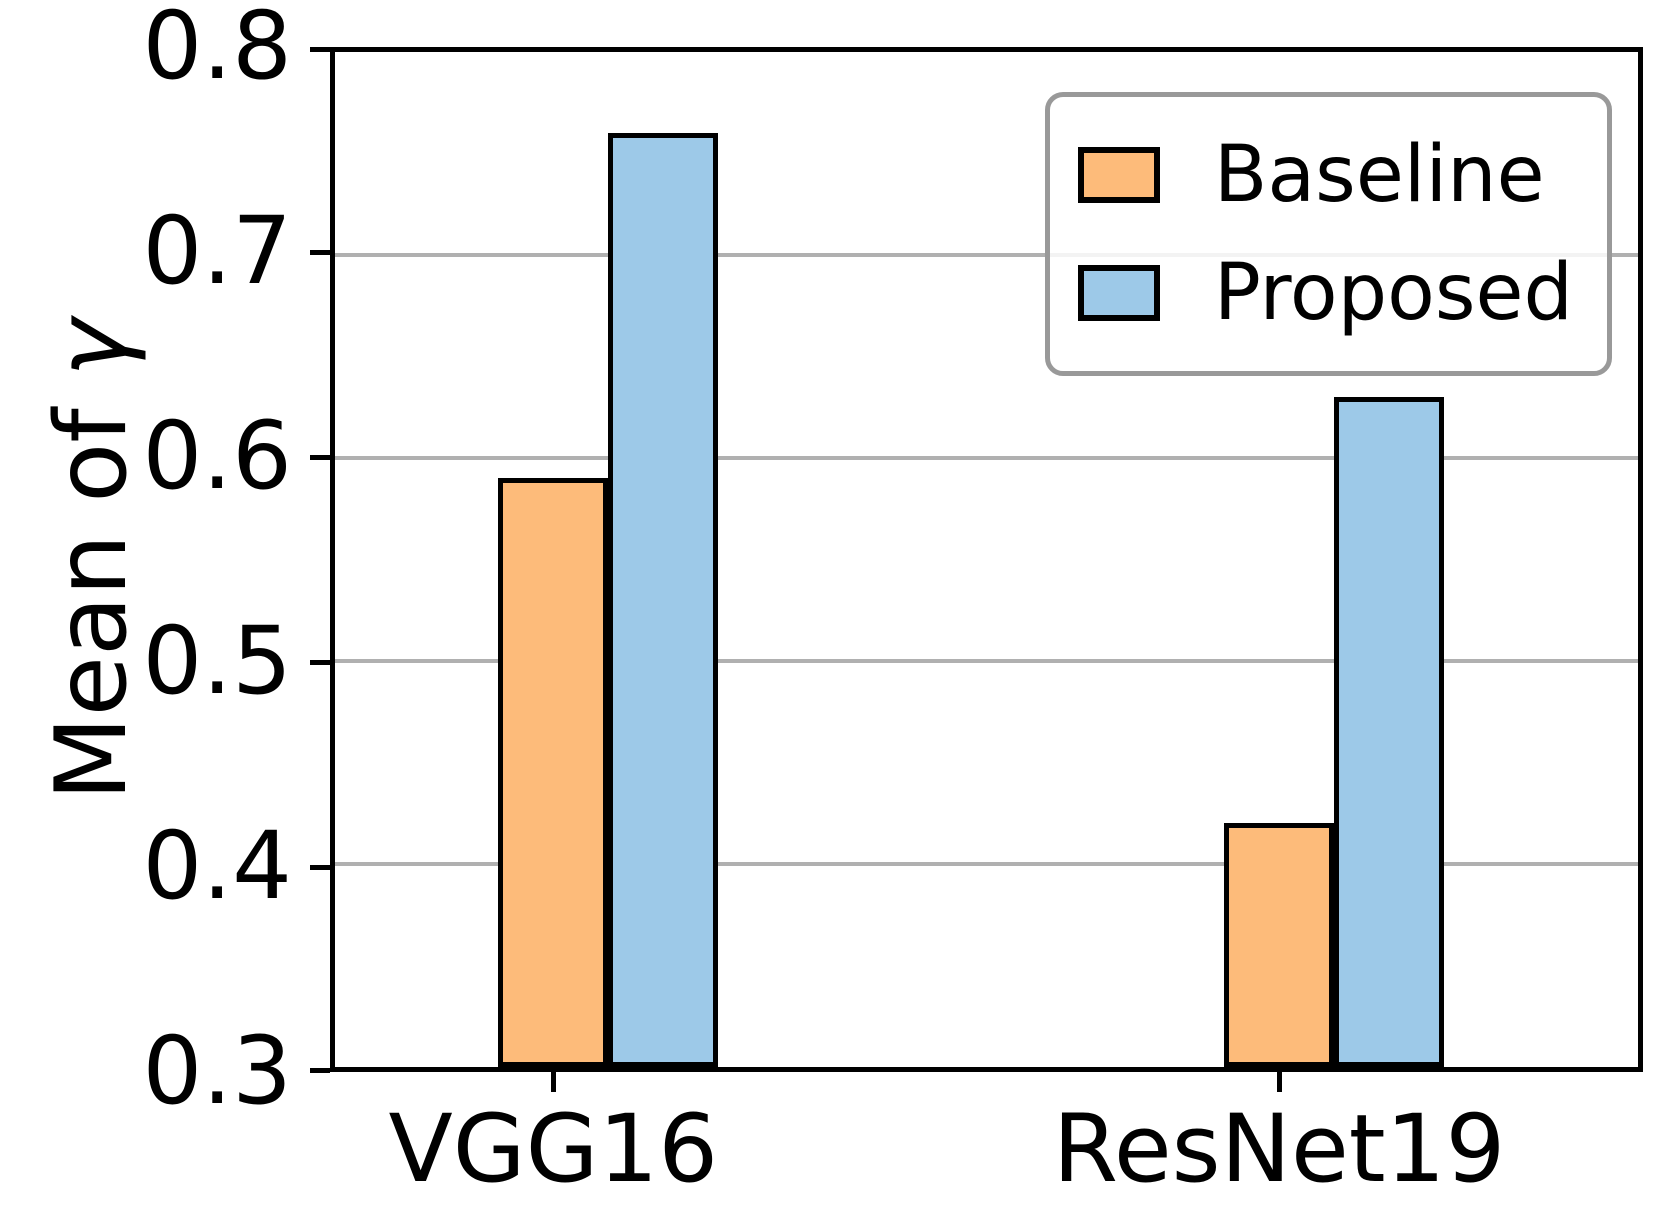 The width and height of the screenshot is (1661, 1219). I want to click on legend-item: Baseline, so click(1325, 175).